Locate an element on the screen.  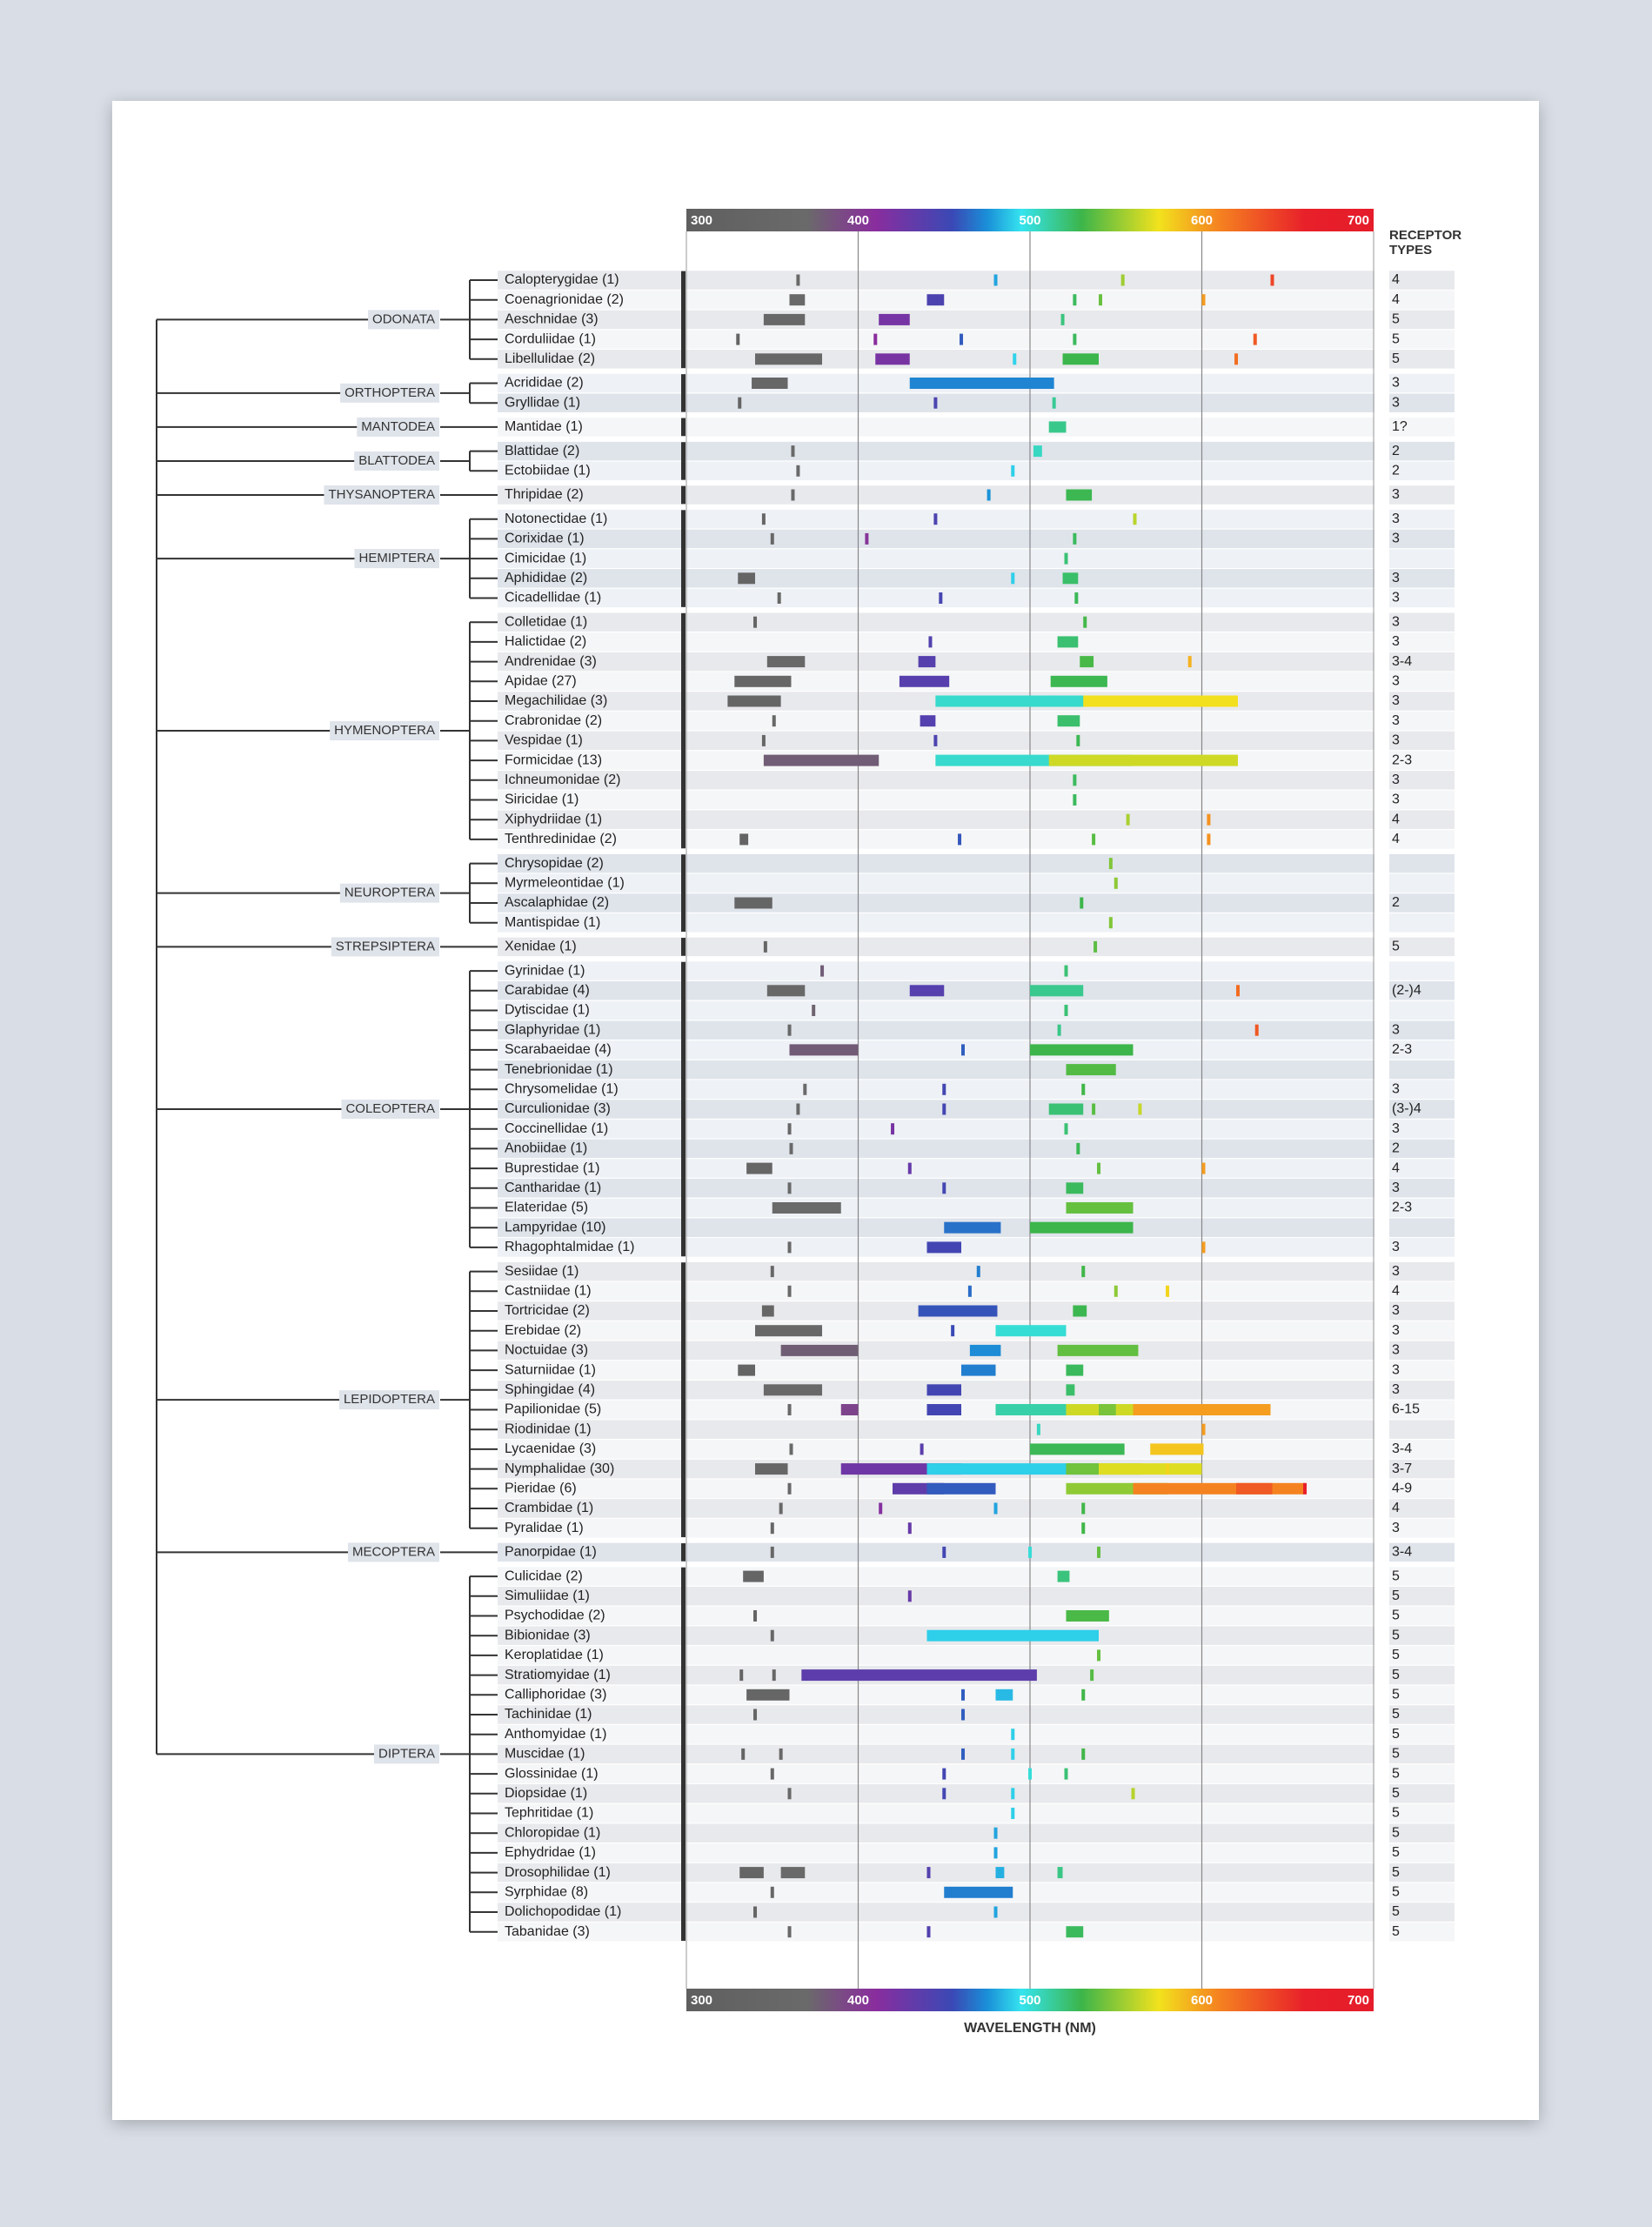
family-label: Ascalaphidae (2) is located at coordinates (557, 902).